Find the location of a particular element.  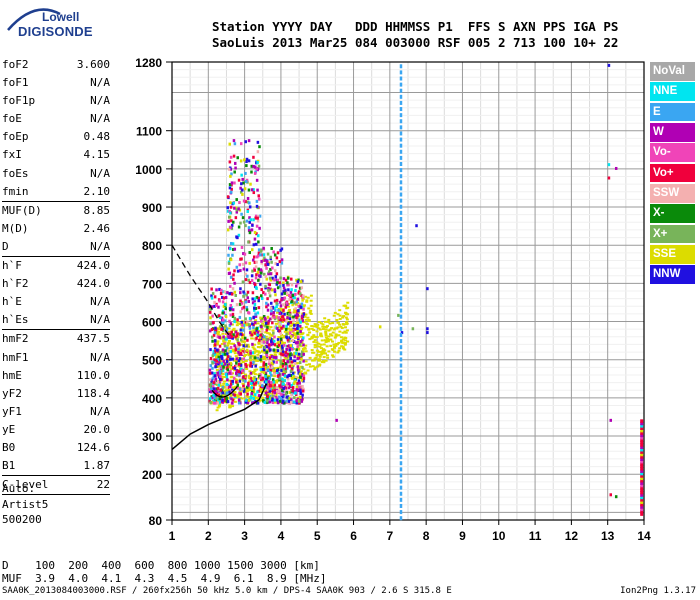

param-row: h`E N/A is located at coordinates (56, 302).